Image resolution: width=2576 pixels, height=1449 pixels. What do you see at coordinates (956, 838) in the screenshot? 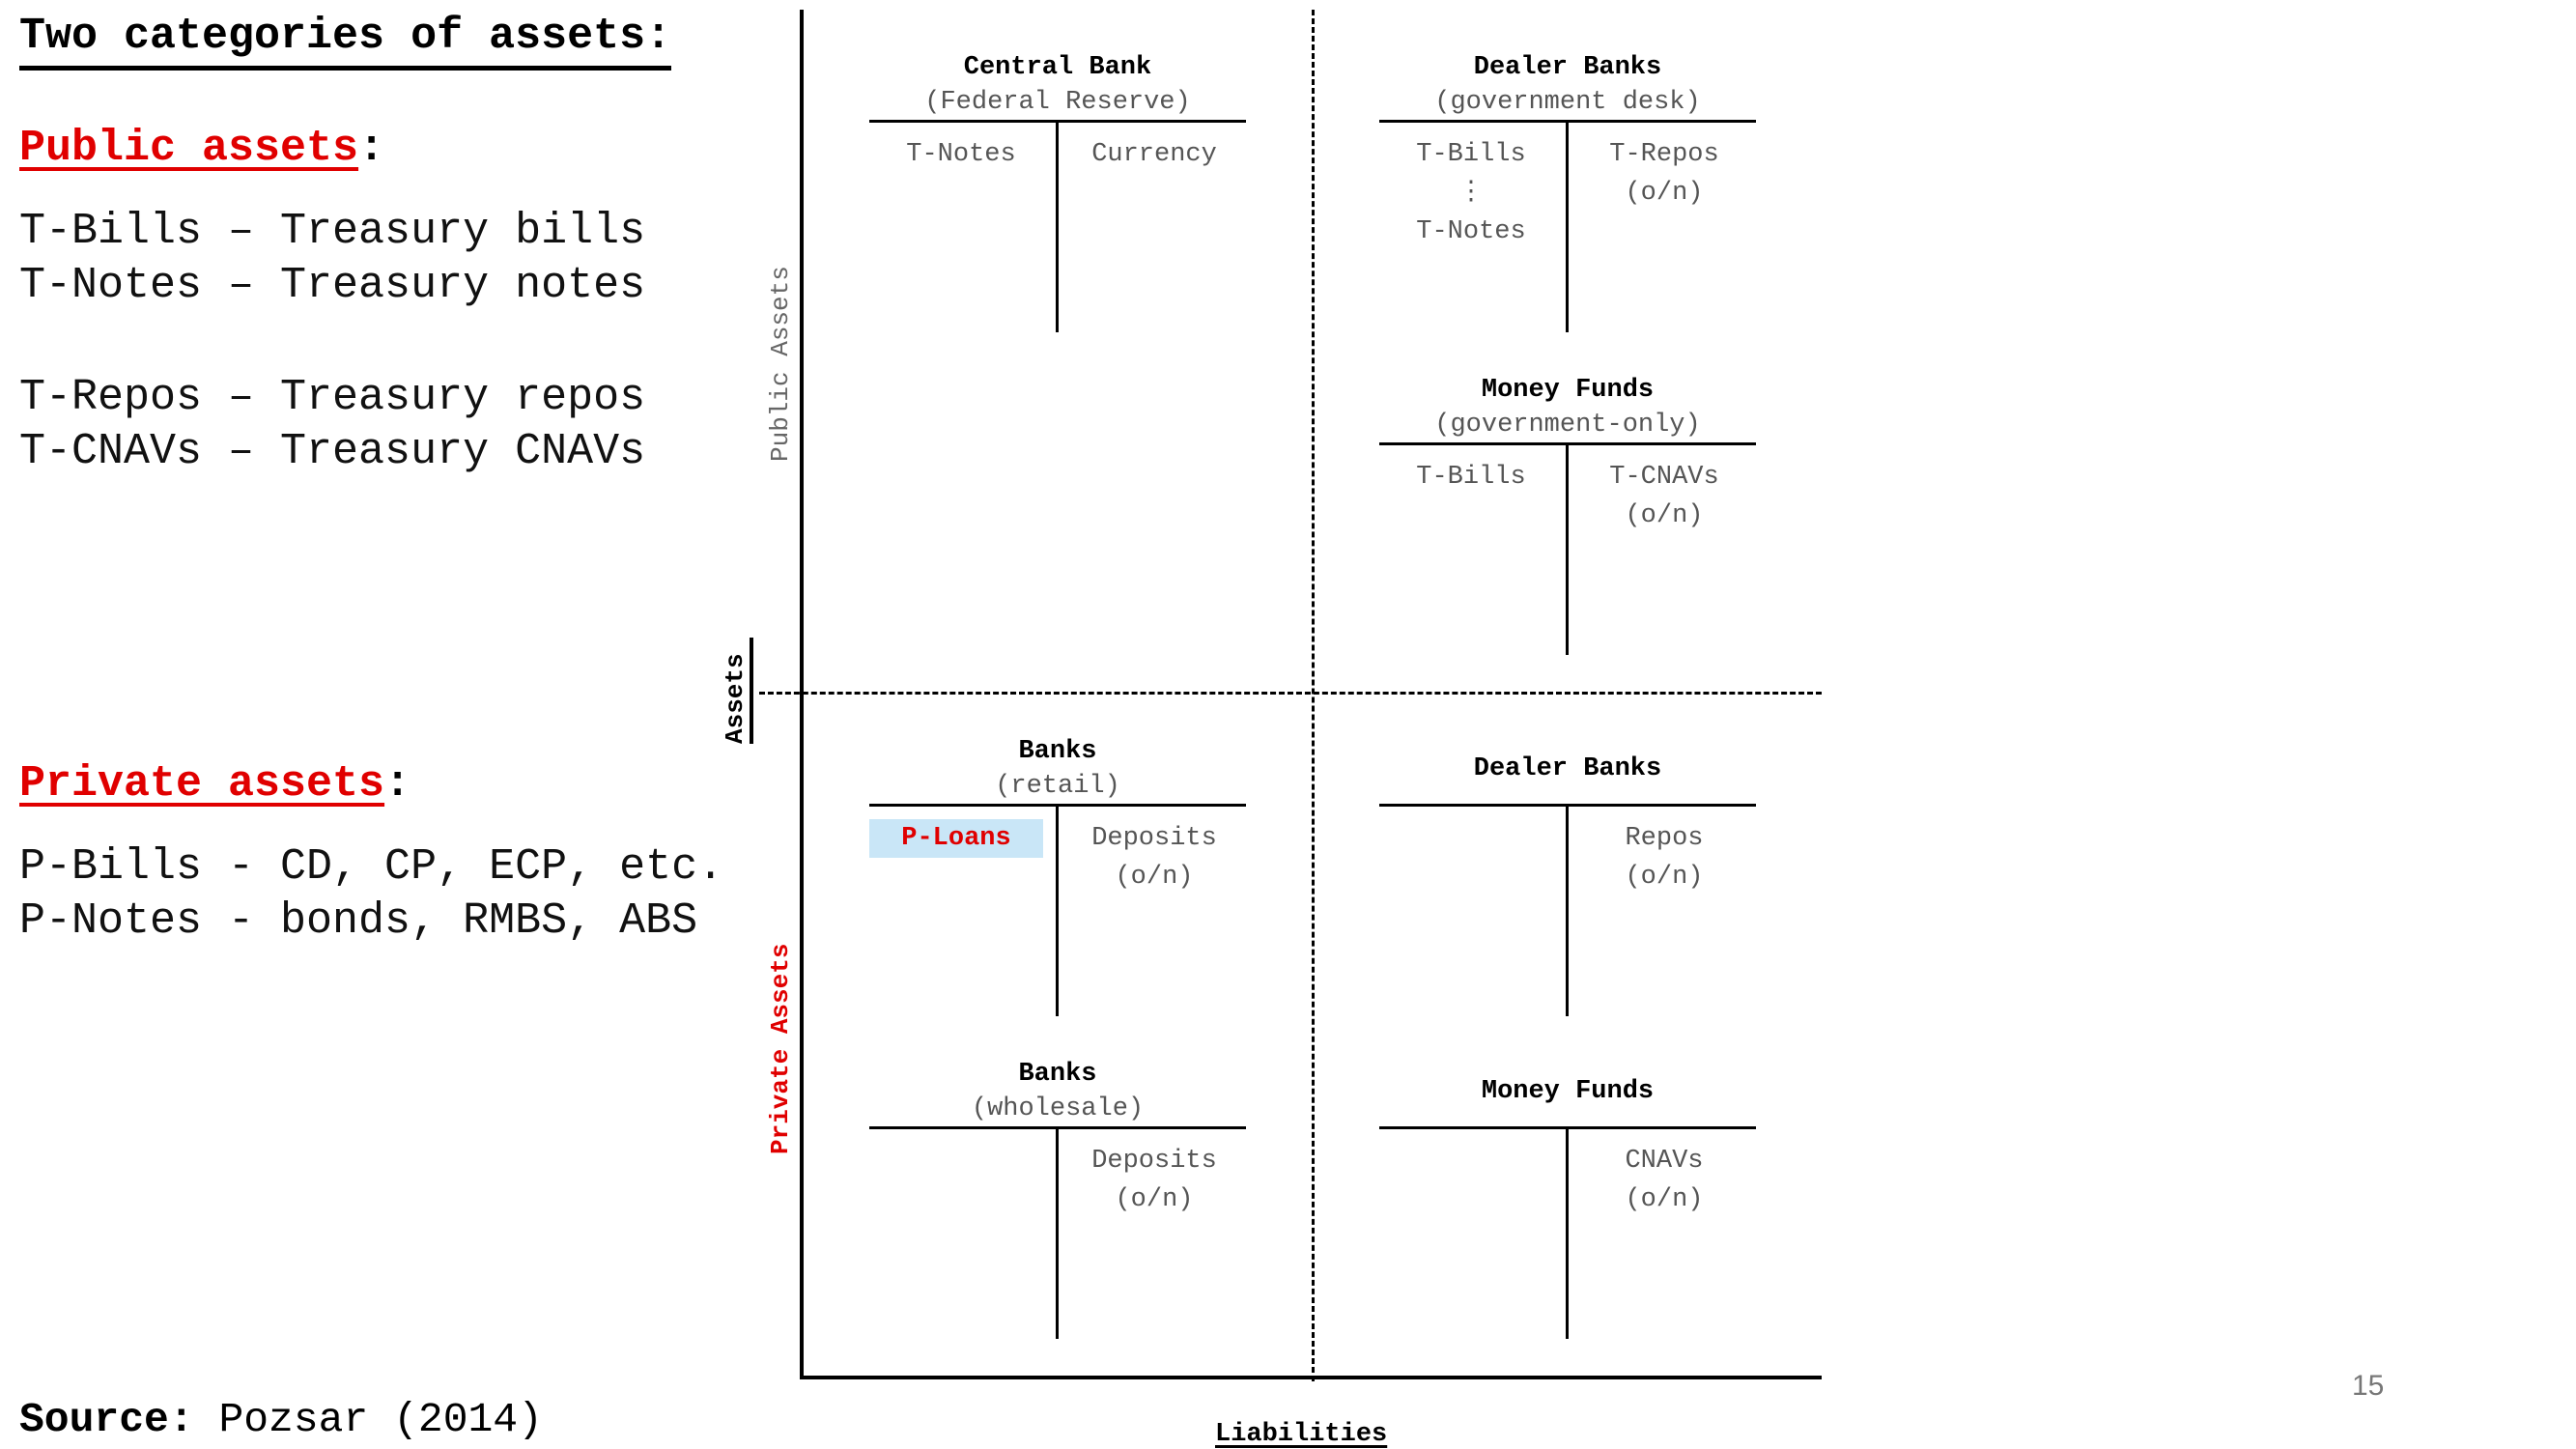
I see `p-loans-entry: P-Loans` at bounding box center [956, 838].